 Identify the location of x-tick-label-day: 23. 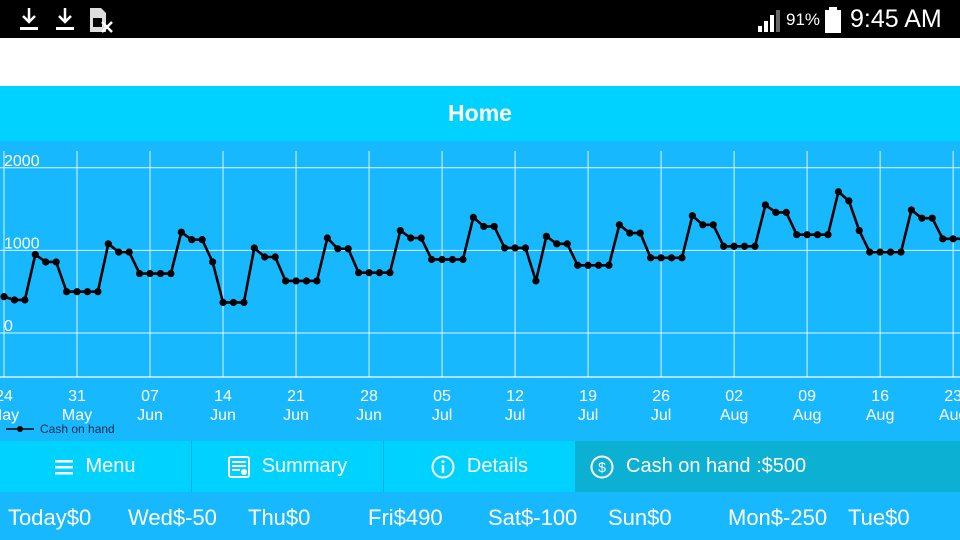
(952, 396).